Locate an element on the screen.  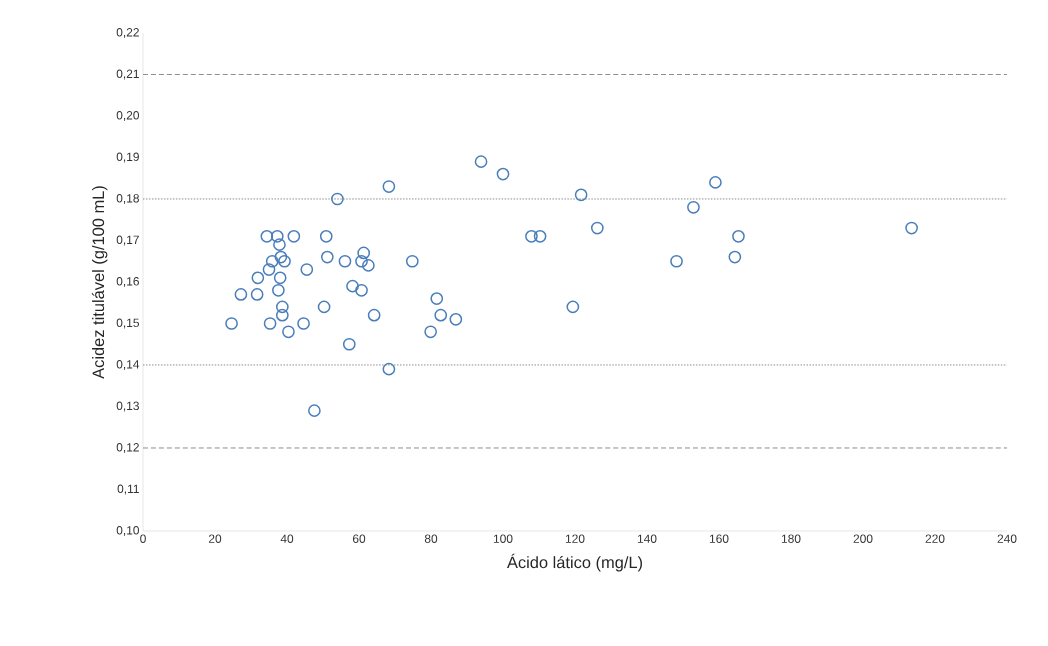
x-axis-title: Ácido lático (mg/L) is located at coordinates (574, 562).